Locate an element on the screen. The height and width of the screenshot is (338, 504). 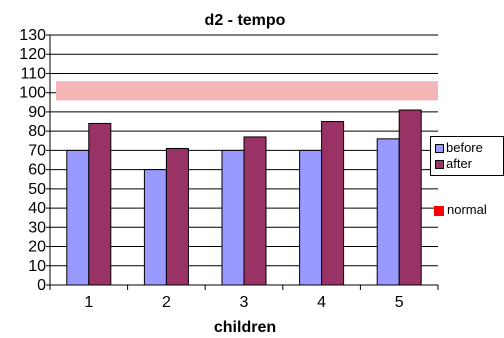
normal-range-band is located at coordinates (247, 91).